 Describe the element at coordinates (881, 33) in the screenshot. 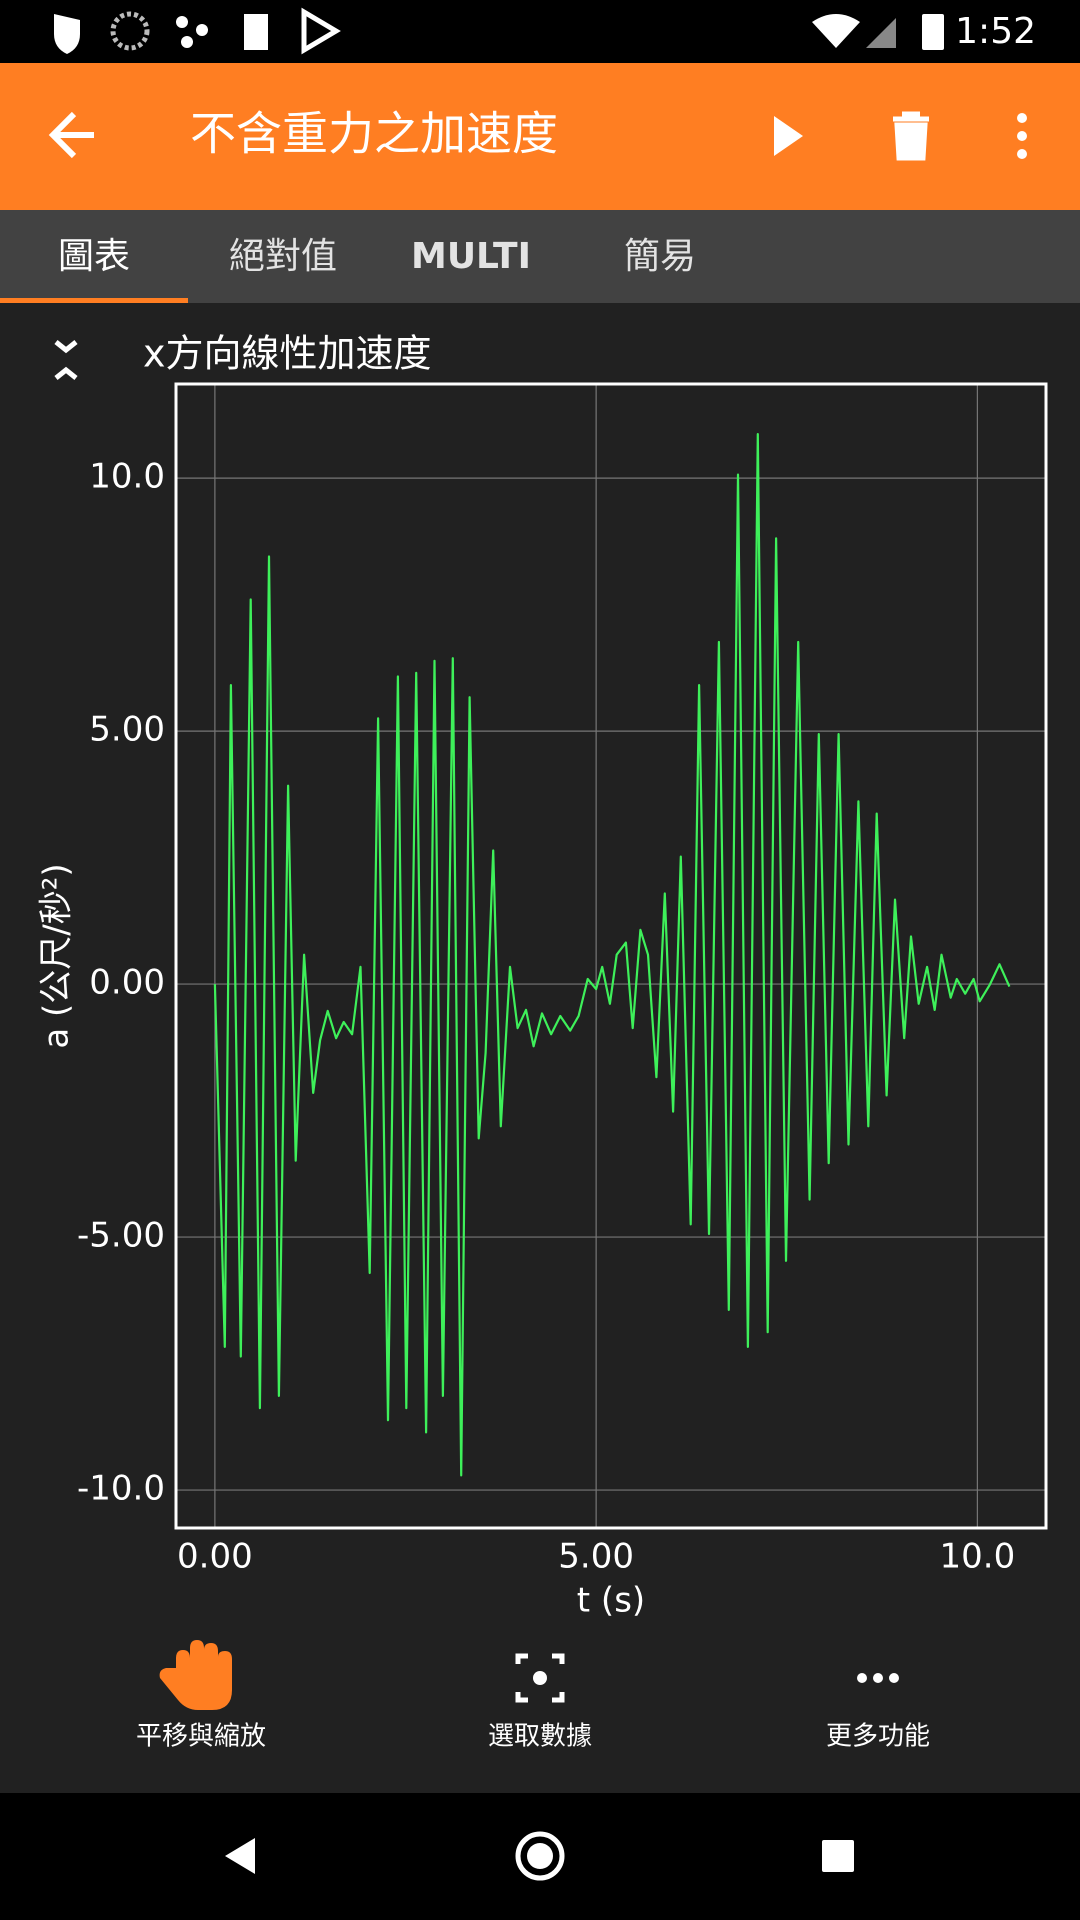

I see `signal-icon` at that location.